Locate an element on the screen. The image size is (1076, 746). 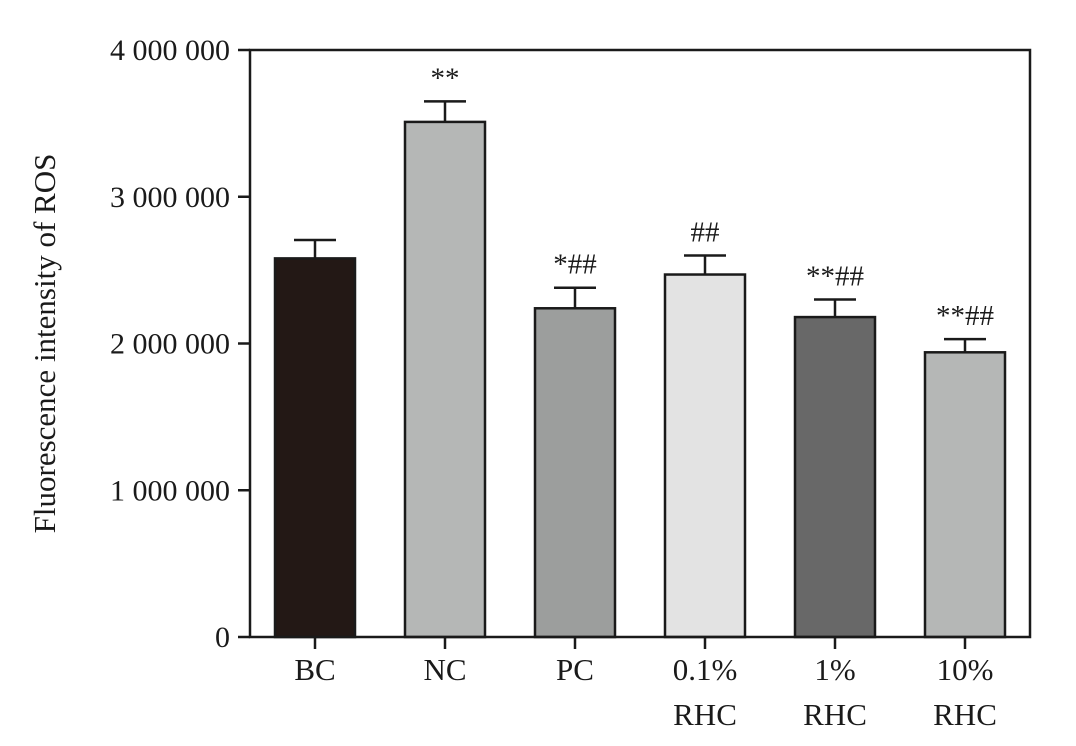
x-tick-label: 1% is located at coordinates (834, 669).